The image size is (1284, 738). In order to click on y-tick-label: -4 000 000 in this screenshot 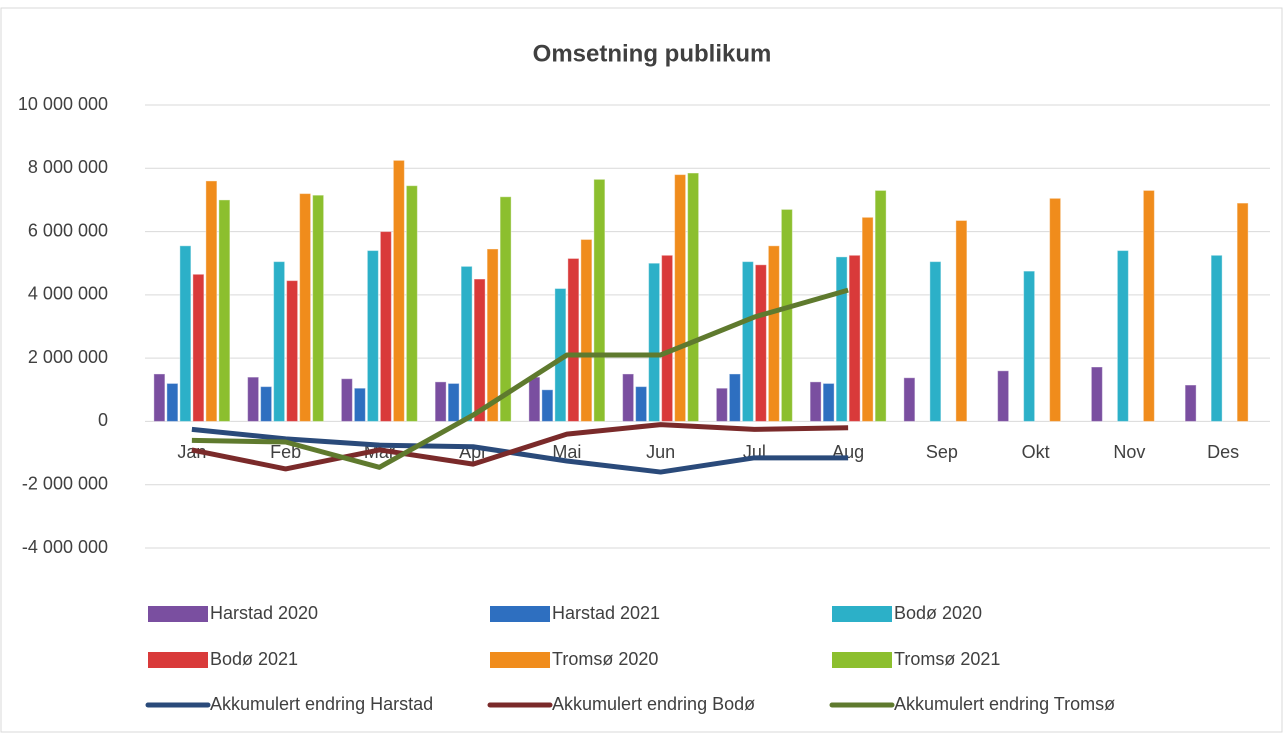, I will do `click(65, 547)`.